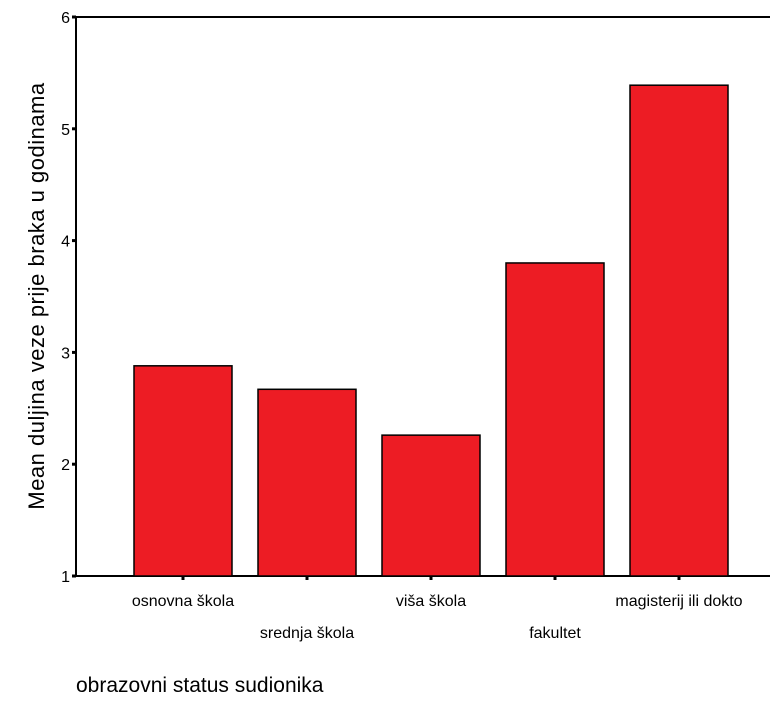 The image size is (770, 712). What do you see at coordinates (65, 18) in the screenshot?
I see `y-tick-label: 6` at bounding box center [65, 18].